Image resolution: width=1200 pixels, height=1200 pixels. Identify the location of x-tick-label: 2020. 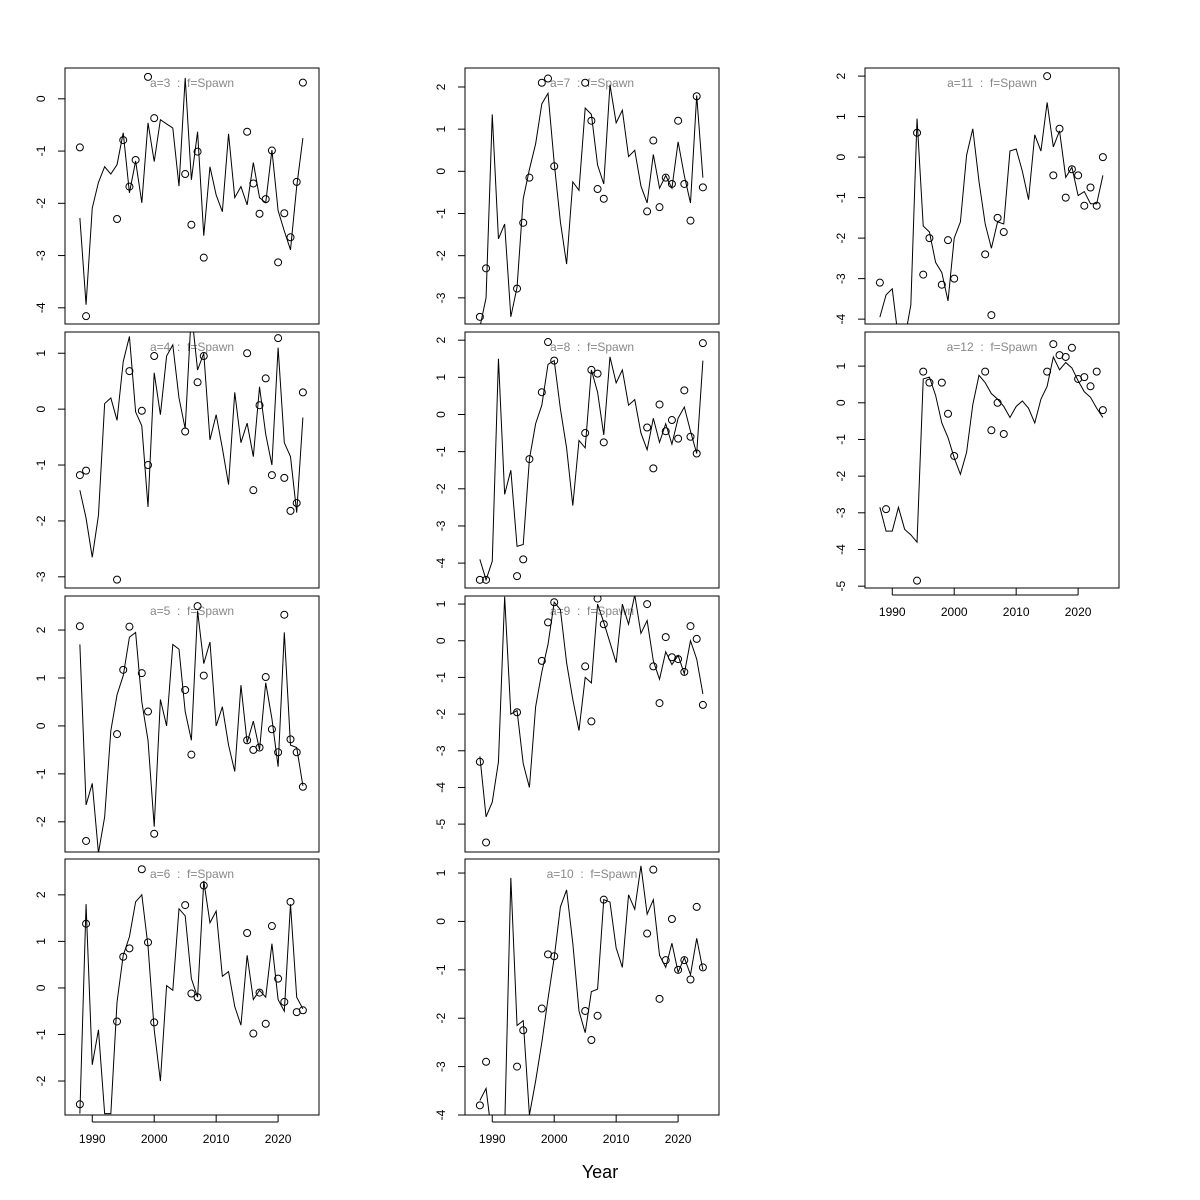
(278, 1139).